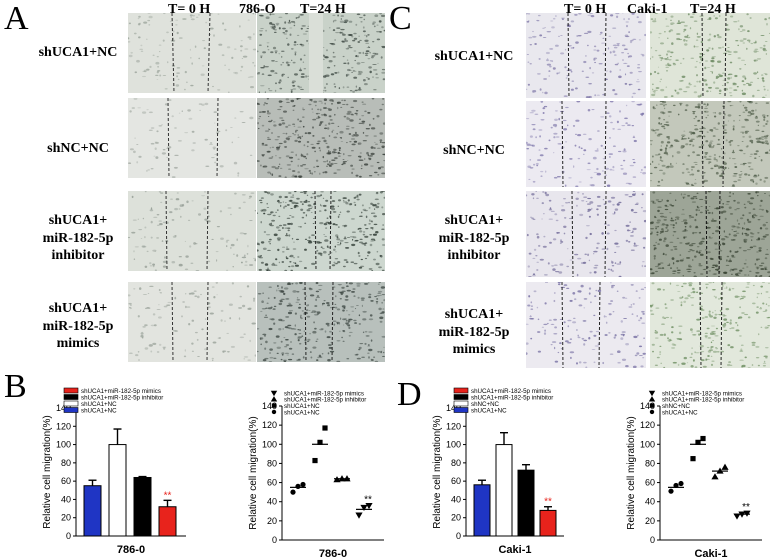  What do you see at coordinates (298, 486) in the screenshot?
I see `data-point` at bounding box center [298, 486].